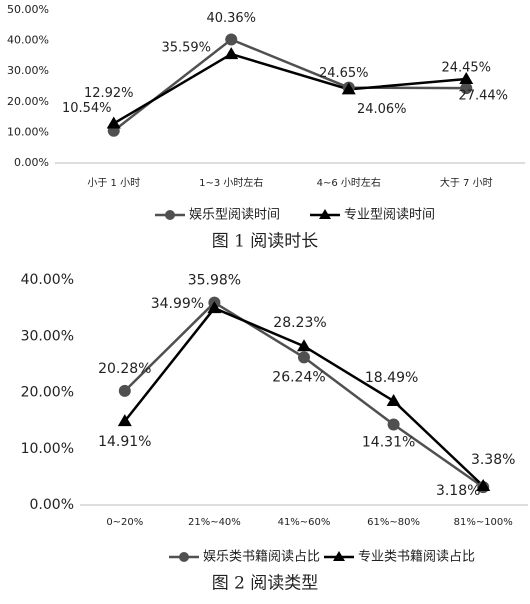 The width and height of the screenshot is (530, 604). Describe the element at coordinates (382, 109) in the screenshot. I see `data-label: 24.06%` at that location.